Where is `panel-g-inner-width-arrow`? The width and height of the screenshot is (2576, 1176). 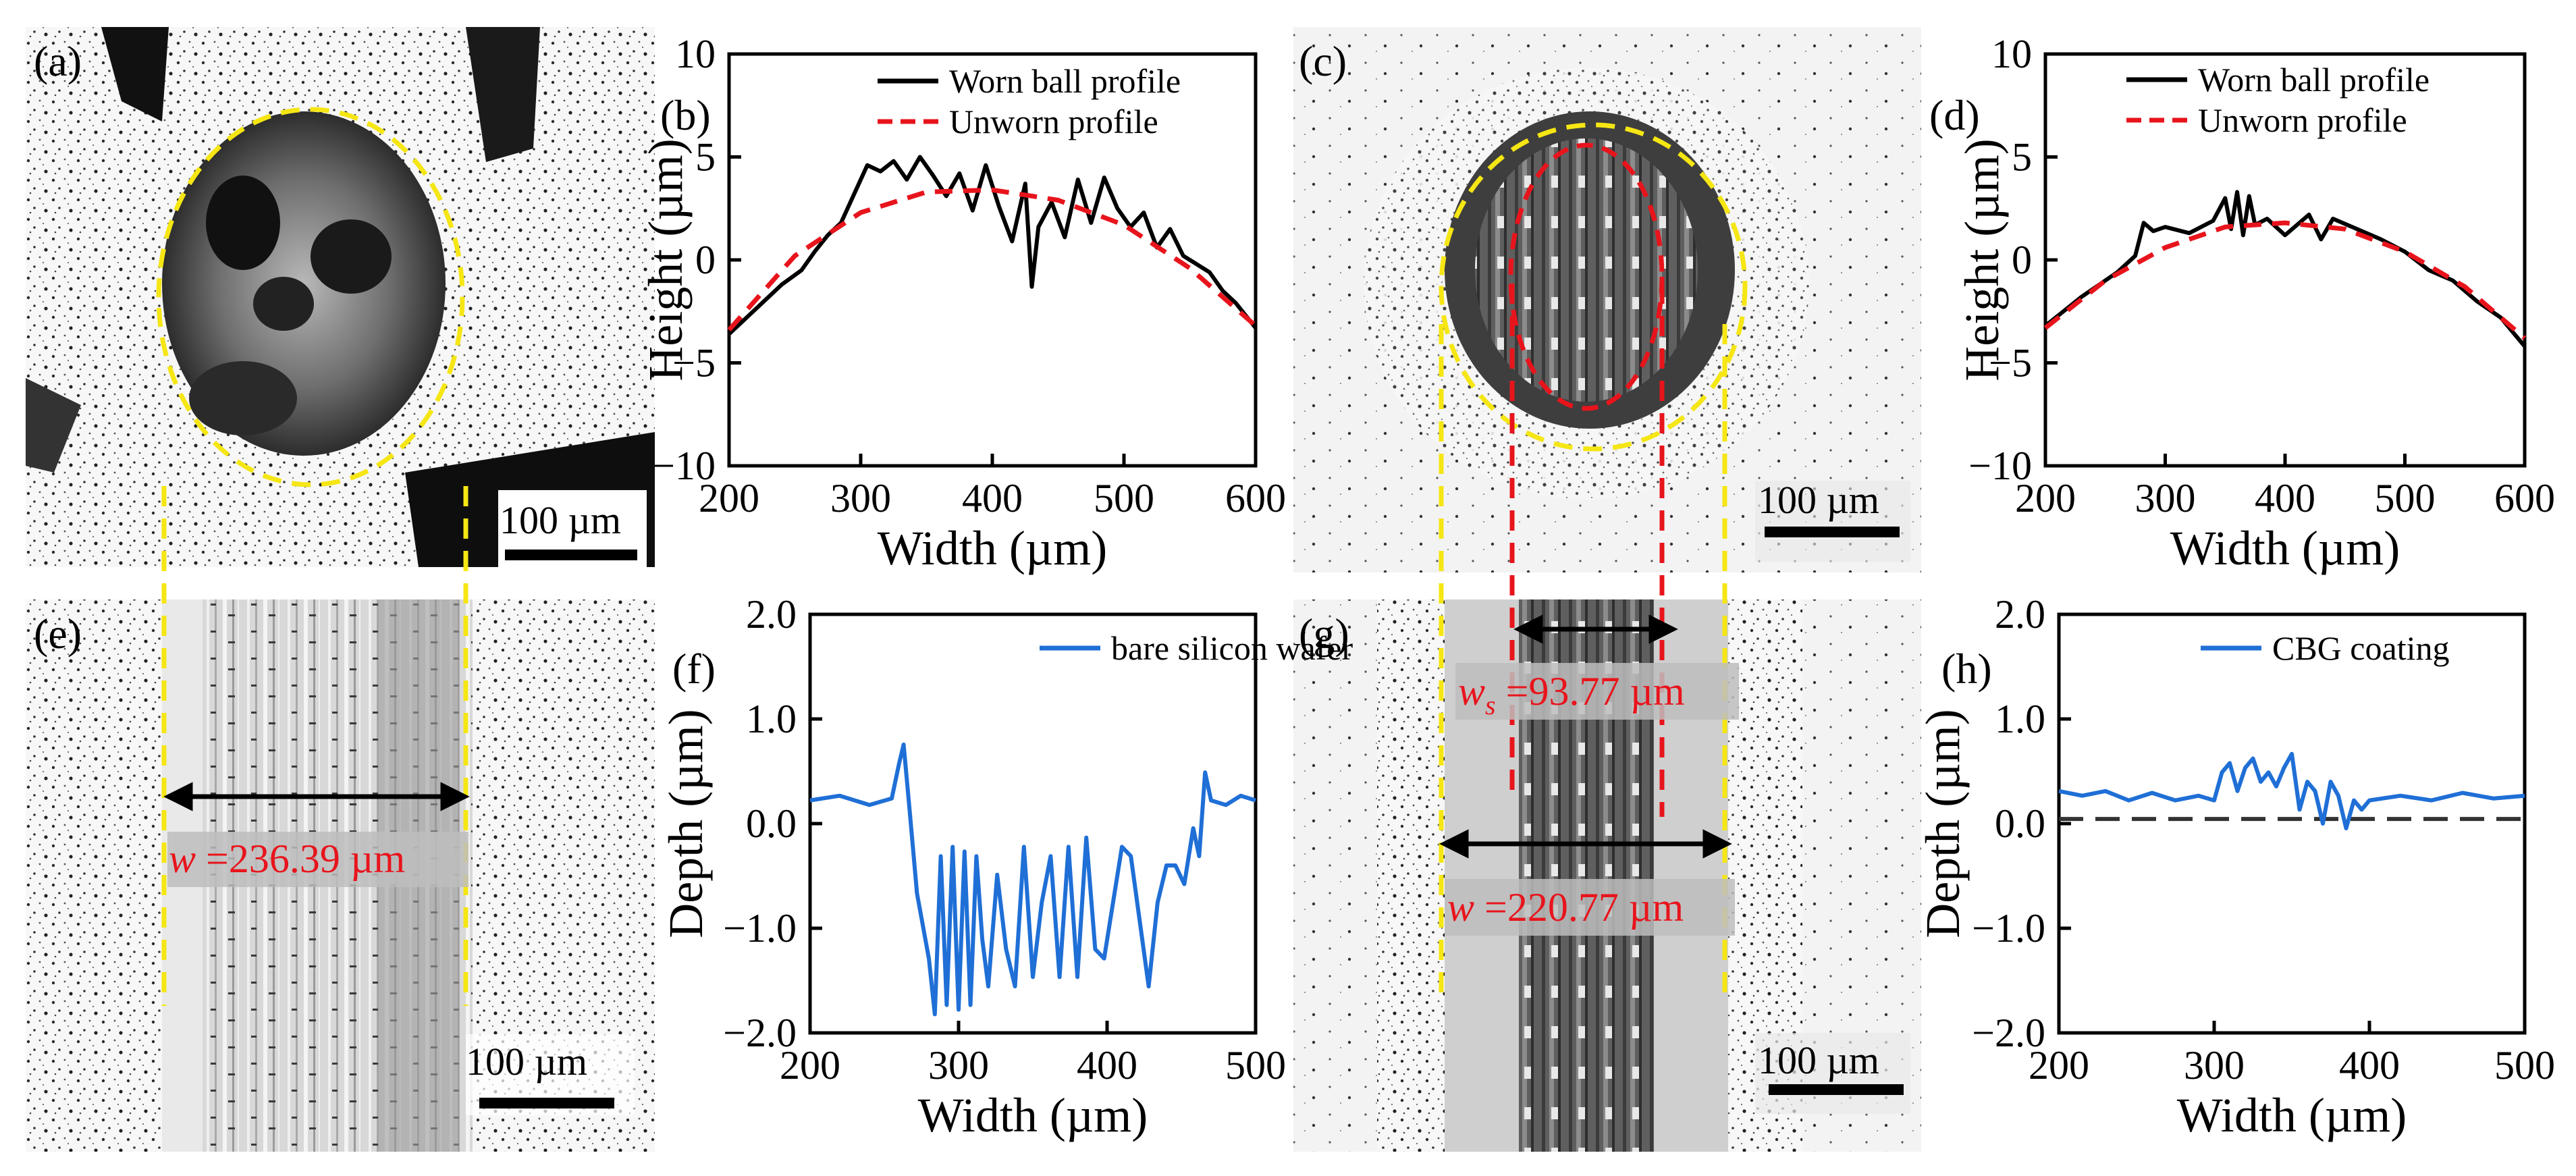 panel-g-inner-width-arrow is located at coordinates (1595, 629).